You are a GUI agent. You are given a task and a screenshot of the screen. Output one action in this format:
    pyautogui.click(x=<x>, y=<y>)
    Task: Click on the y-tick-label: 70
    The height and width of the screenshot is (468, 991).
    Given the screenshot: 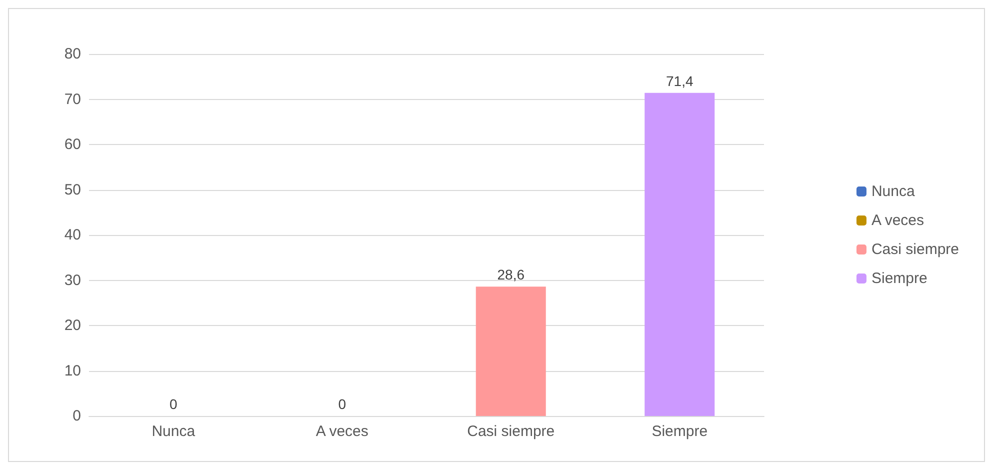 What is the action you would take?
    pyautogui.click(x=72, y=99)
    